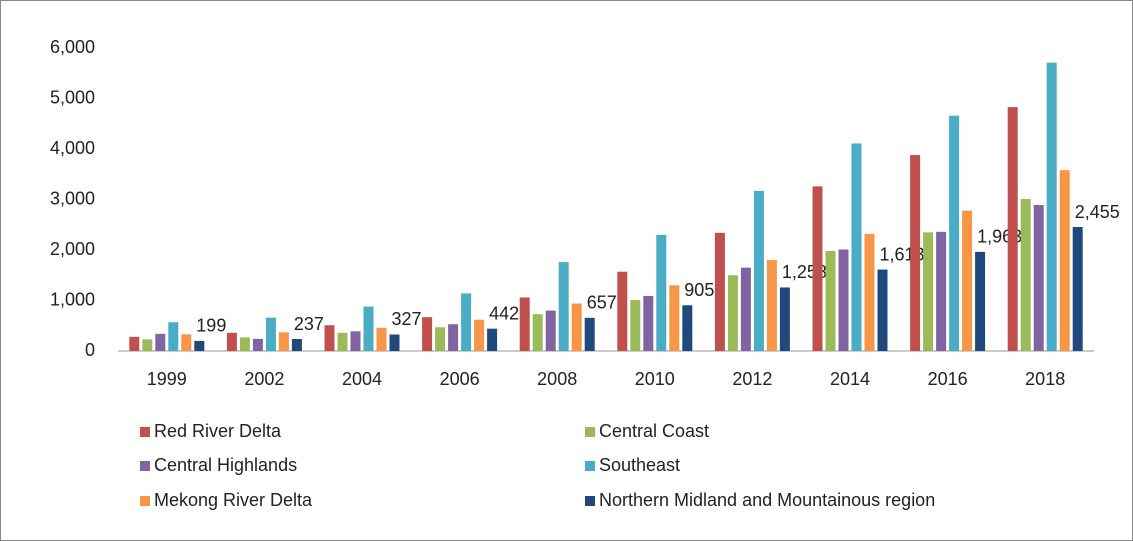  I want to click on y-tick-label: 3,000, so click(72, 198).